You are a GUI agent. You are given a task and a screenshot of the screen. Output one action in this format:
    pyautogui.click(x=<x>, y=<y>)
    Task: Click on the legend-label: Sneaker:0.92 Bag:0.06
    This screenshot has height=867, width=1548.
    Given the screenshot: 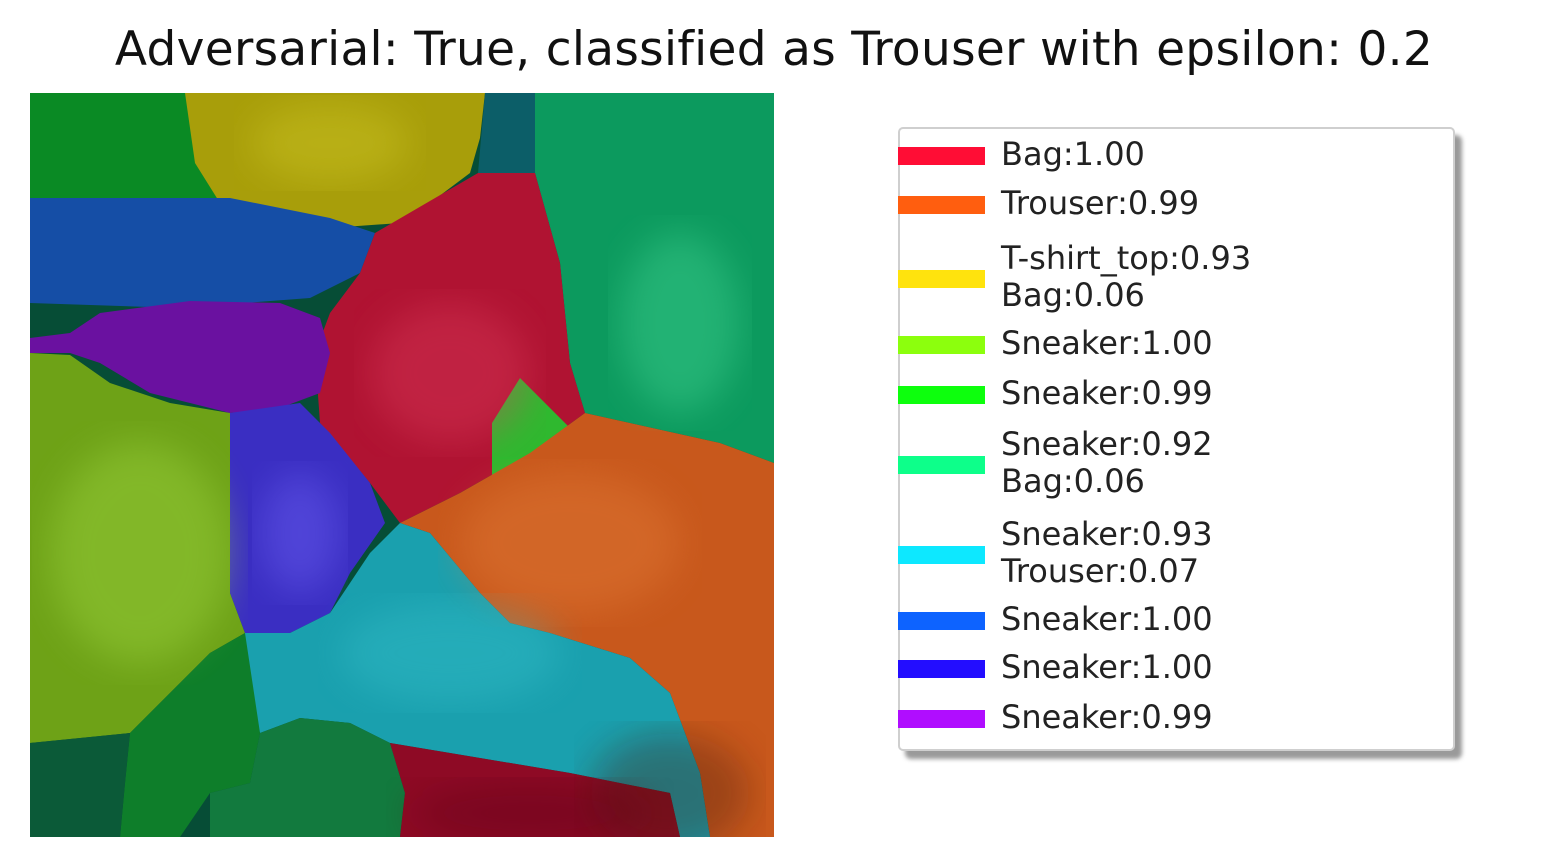 What is the action you would take?
    pyautogui.click(x=1107, y=463)
    